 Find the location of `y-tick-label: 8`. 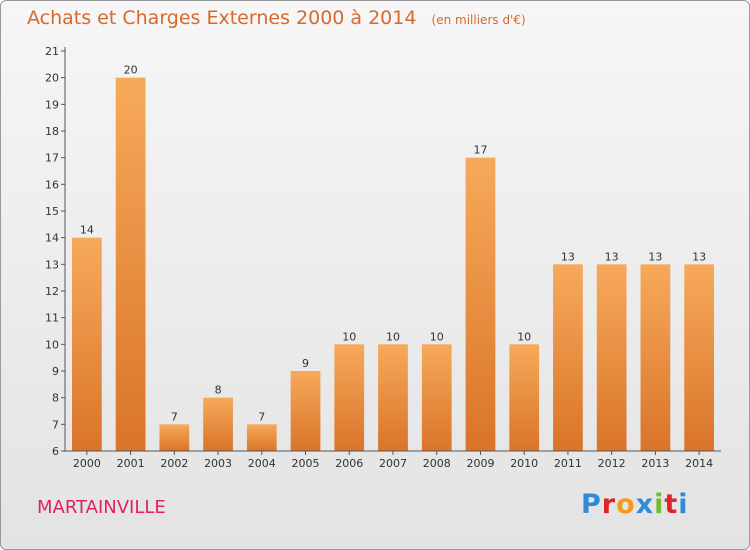

y-tick-label: 8 is located at coordinates (55, 398).